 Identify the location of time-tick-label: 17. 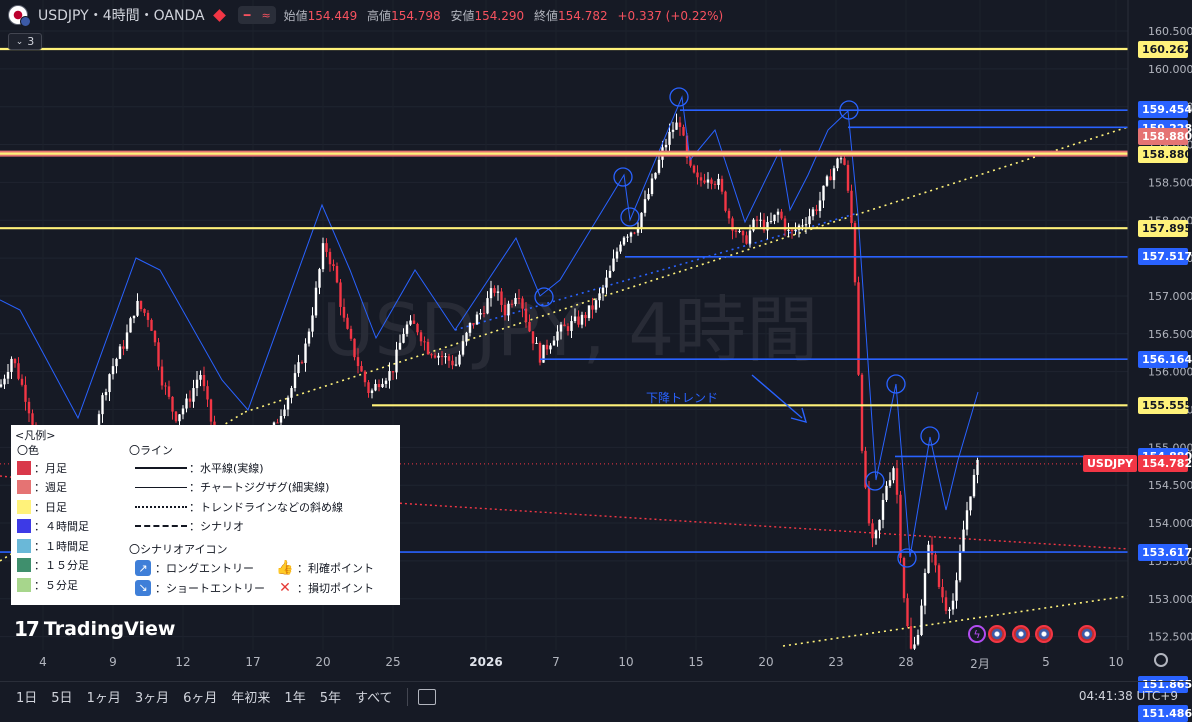
(252, 662).